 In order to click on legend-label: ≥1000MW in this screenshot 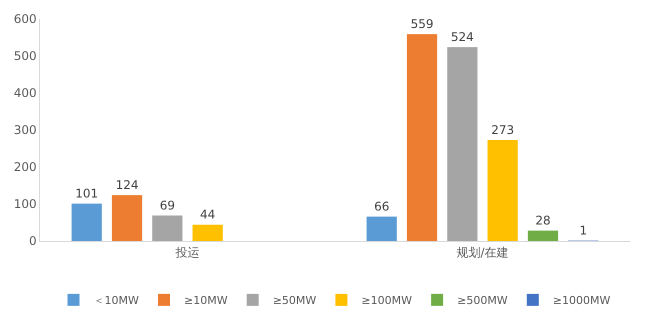, I will do `click(581, 301)`.